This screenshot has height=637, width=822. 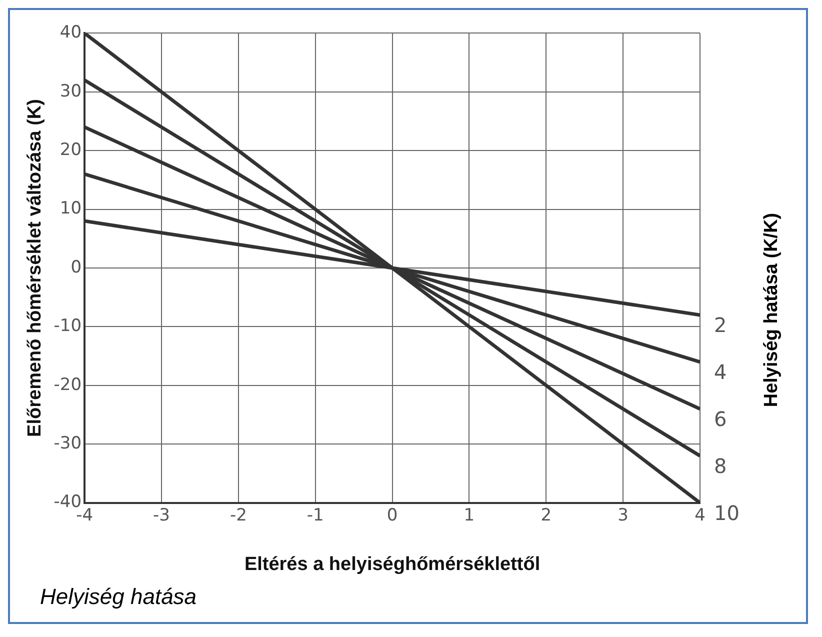 What do you see at coordinates (727, 513) in the screenshot?
I see `series-label: 10` at bounding box center [727, 513].